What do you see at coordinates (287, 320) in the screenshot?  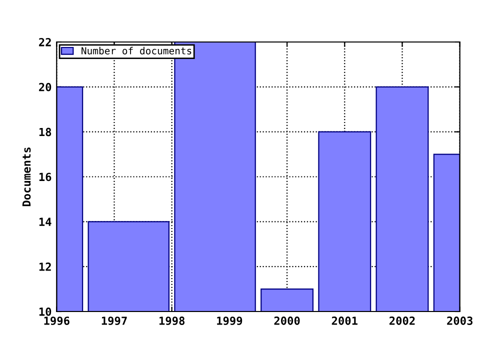 I see `x-tick-label: 2000` at bounding box center [287, 320].